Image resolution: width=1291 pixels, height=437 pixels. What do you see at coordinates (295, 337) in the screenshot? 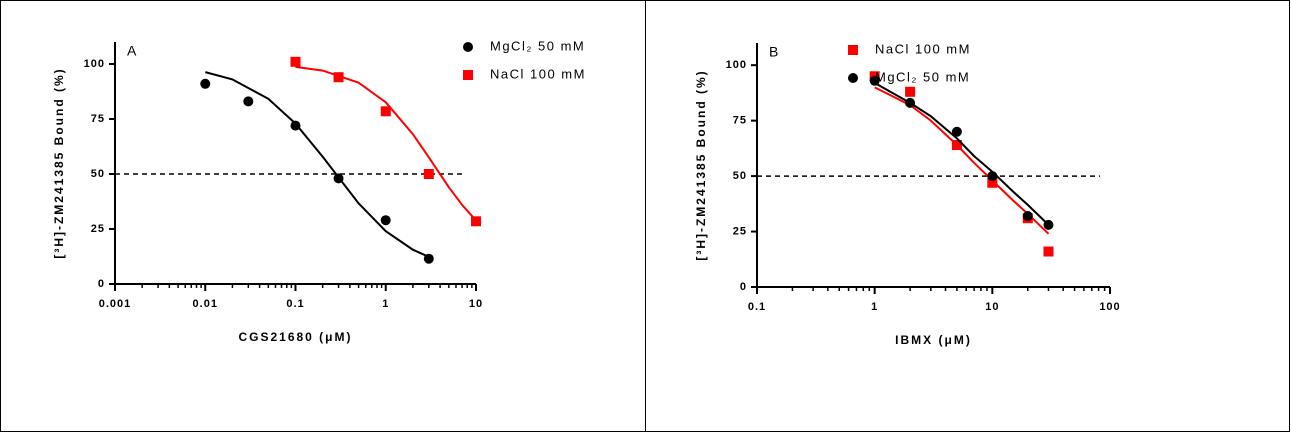
I see `x-axis-label: CGS21680 (μM)` at bounding box center [295, 337].